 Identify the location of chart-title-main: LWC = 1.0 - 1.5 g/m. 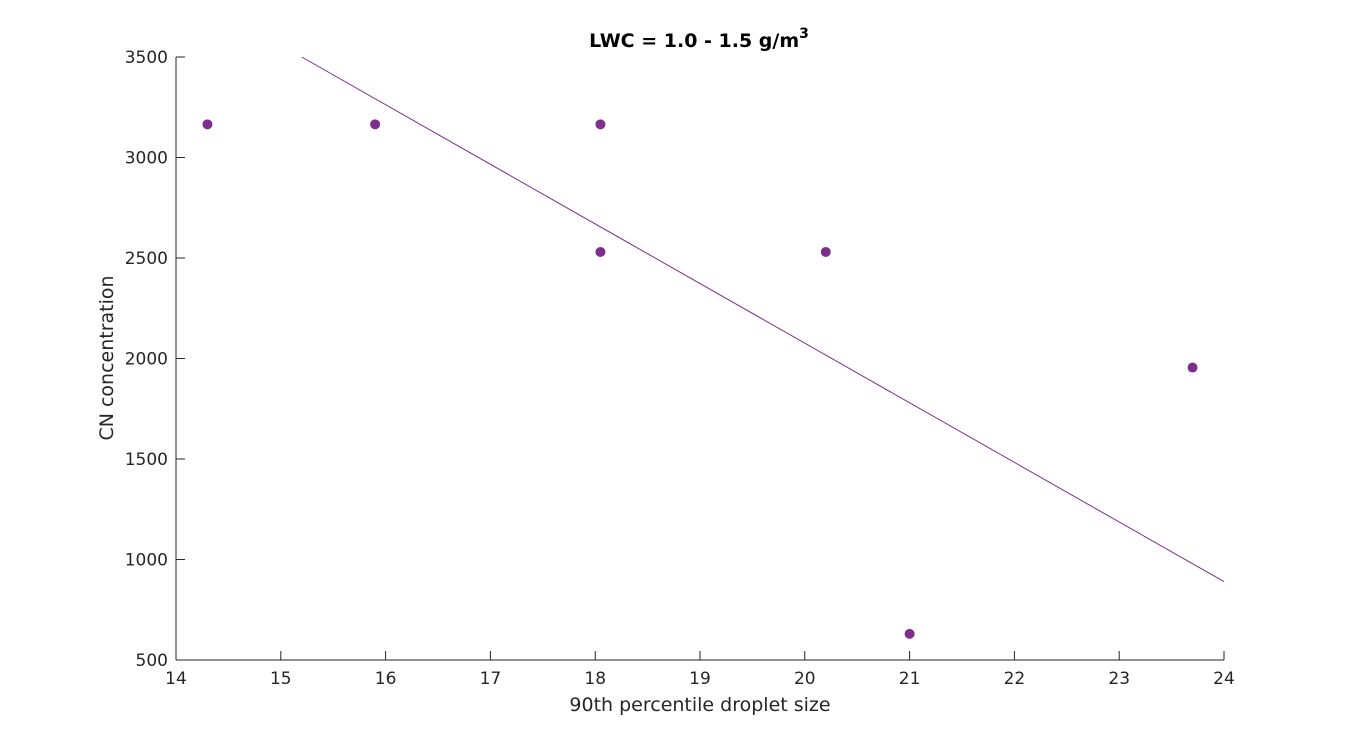
(694, 41).